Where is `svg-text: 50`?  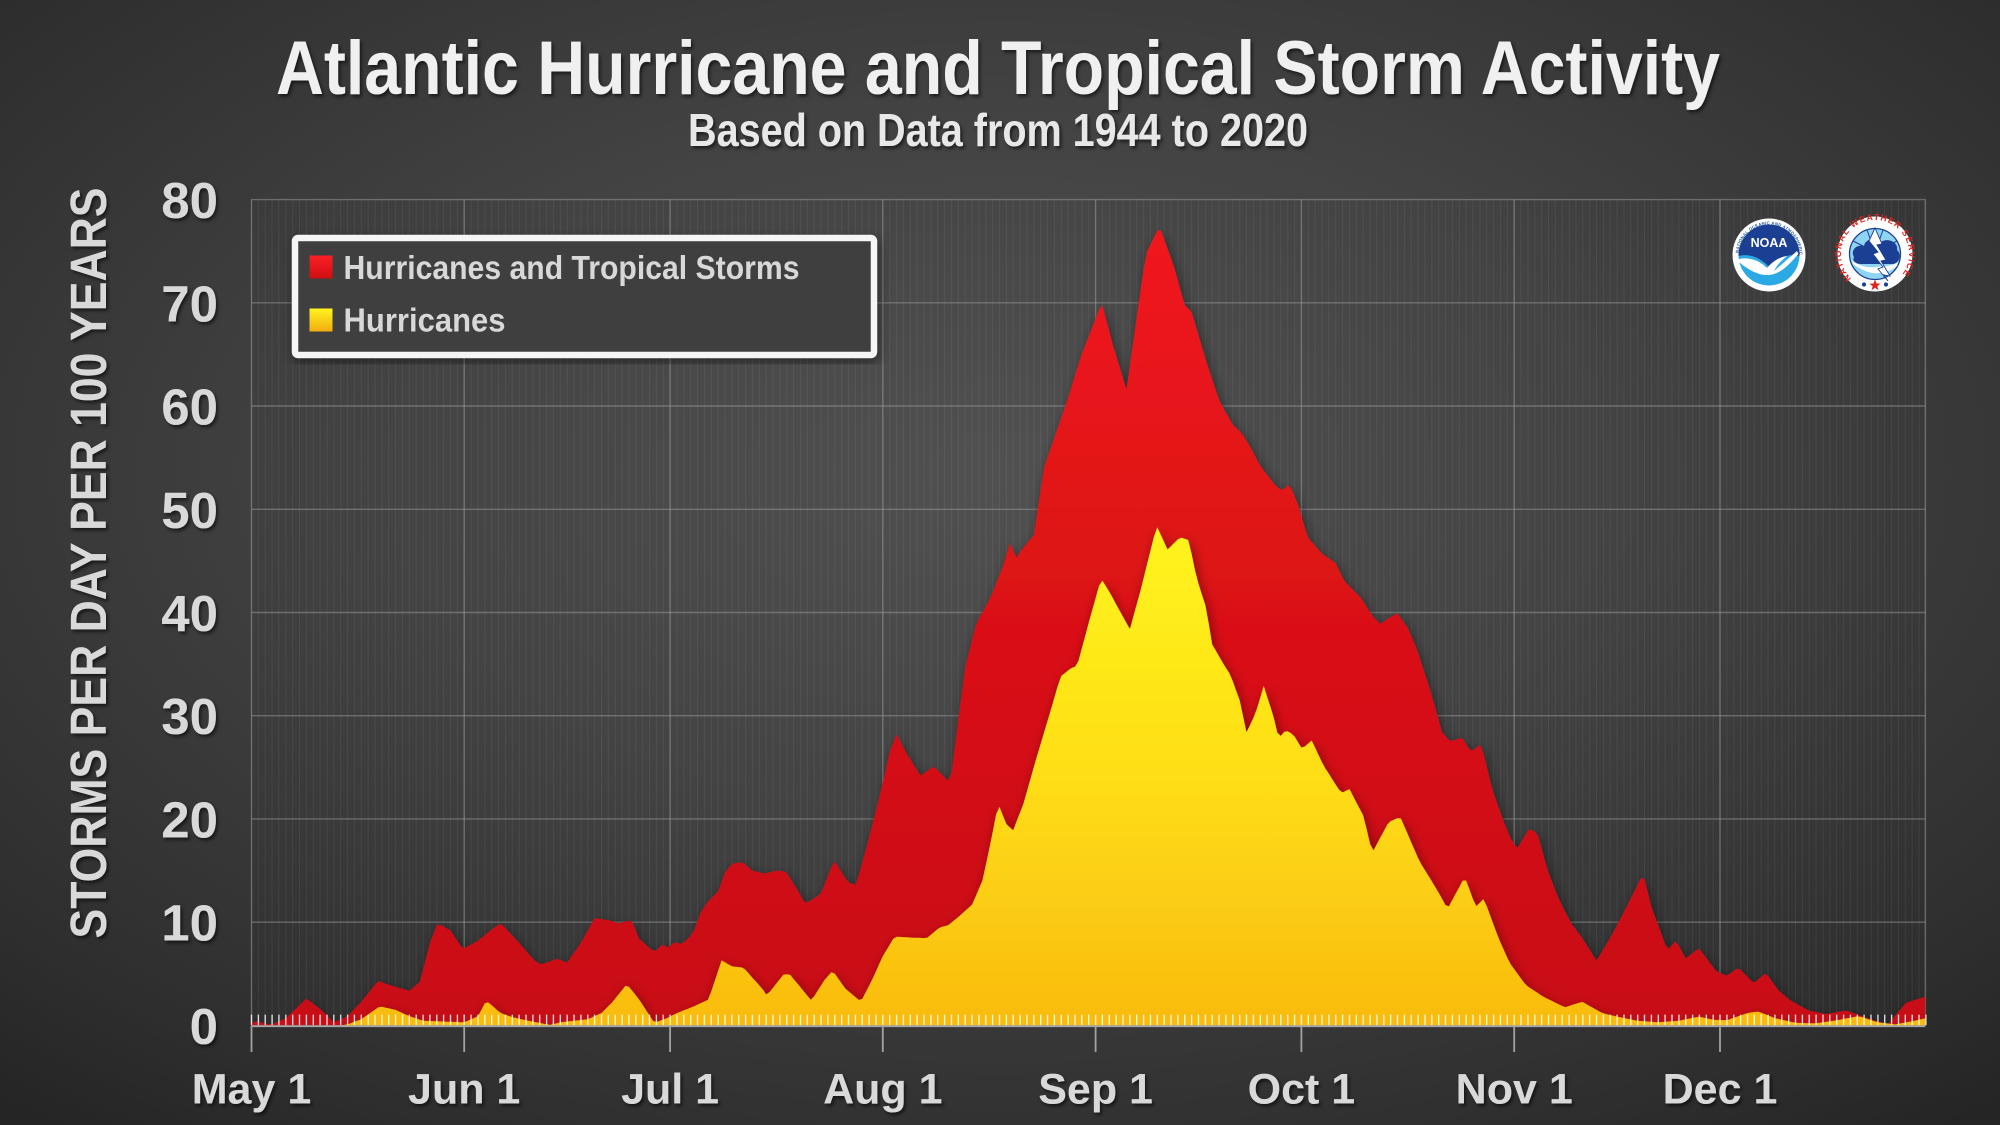 svg-text: 50 is located at coordinates (189, 510).